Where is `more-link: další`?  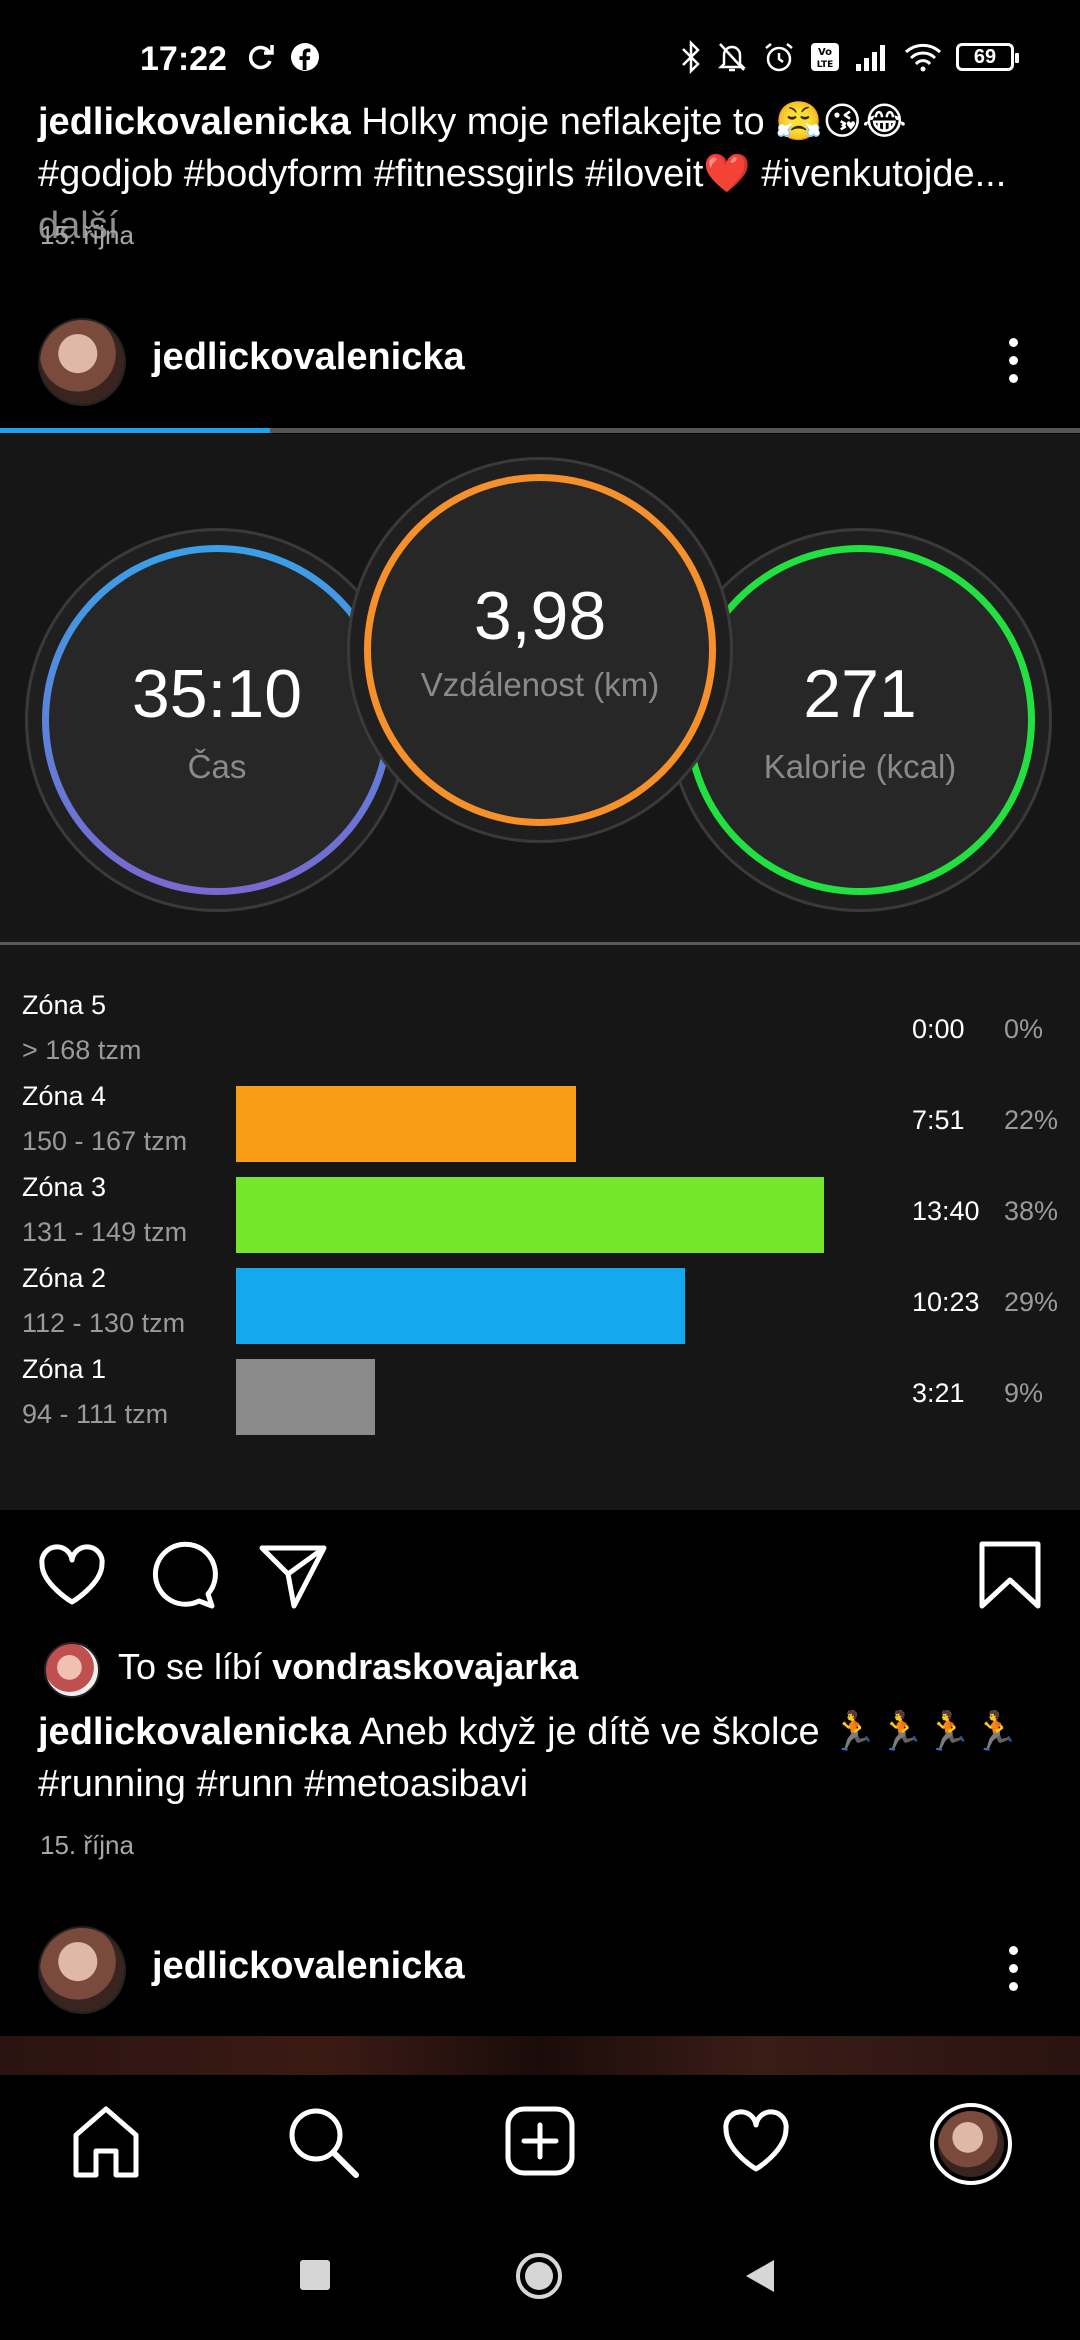 more-link: další is located at coordinates (78, 226).